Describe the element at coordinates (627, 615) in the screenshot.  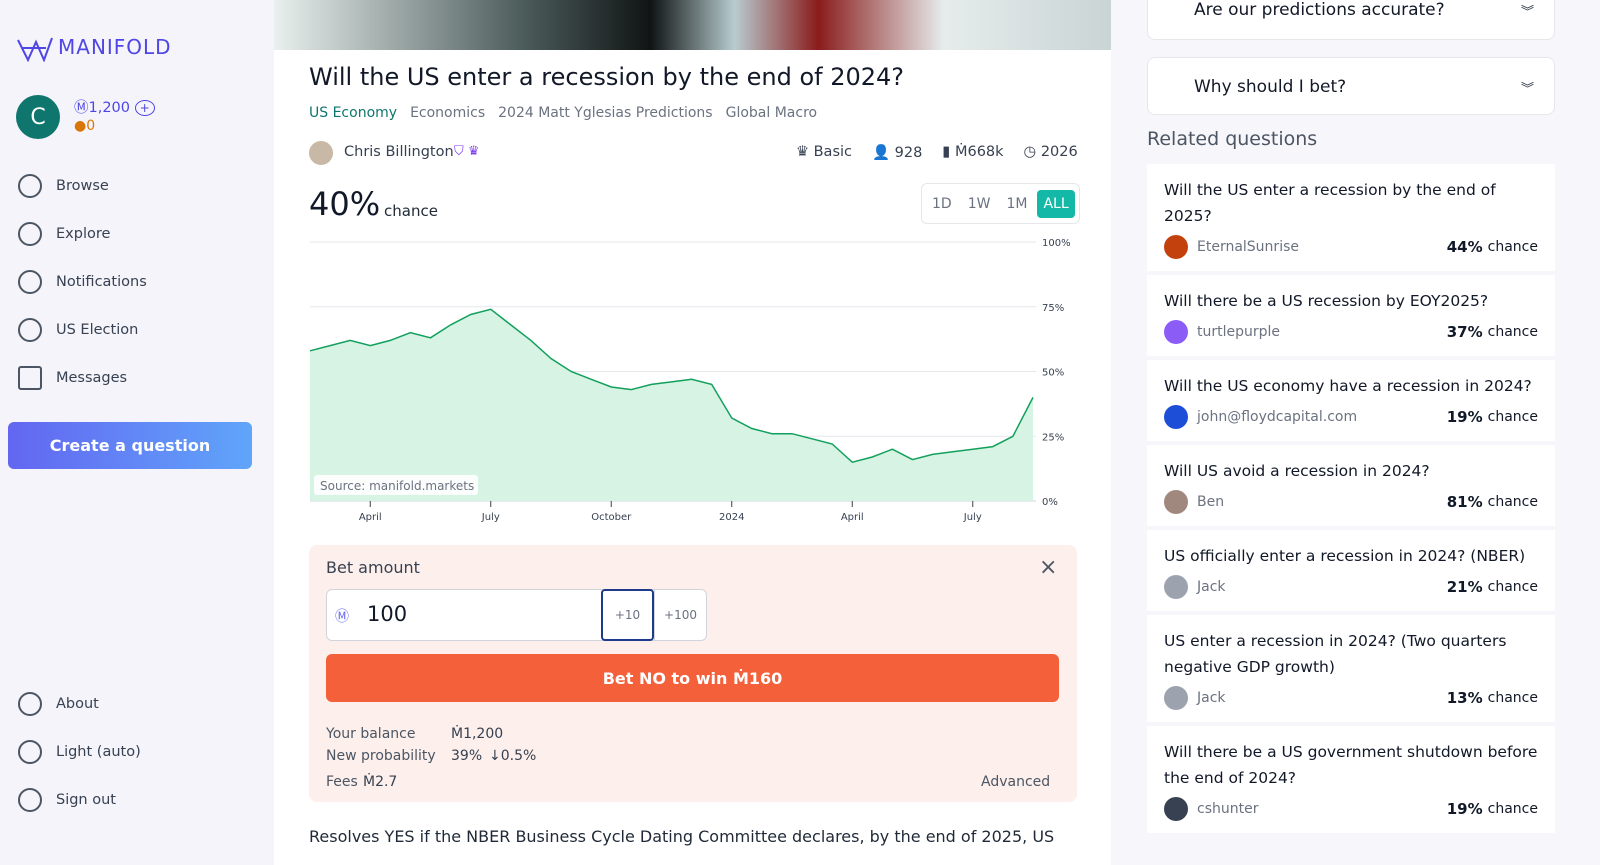
I see `increment-button: +10` at that location.